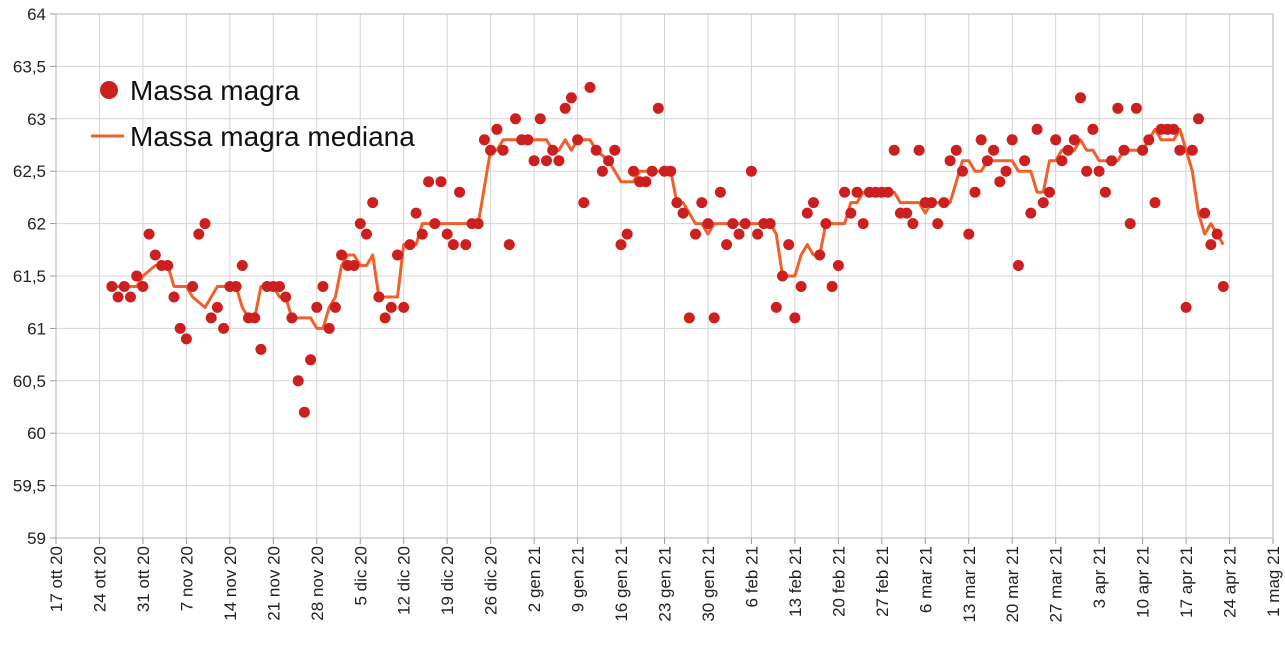 The height and width of the screenshot is (649, 1285). I want to click on legend-label-line: Massa magra mediana, so click(272, 136).